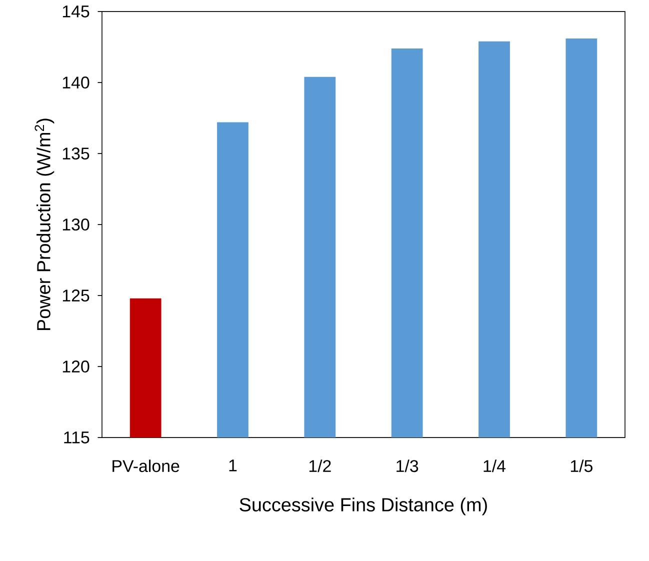 This screenshot has width=649, height=561. What do you see at coordinates (77, 438) in the screenshot?
I see `y-tick-label: 115` at bounding box center [77, 438].